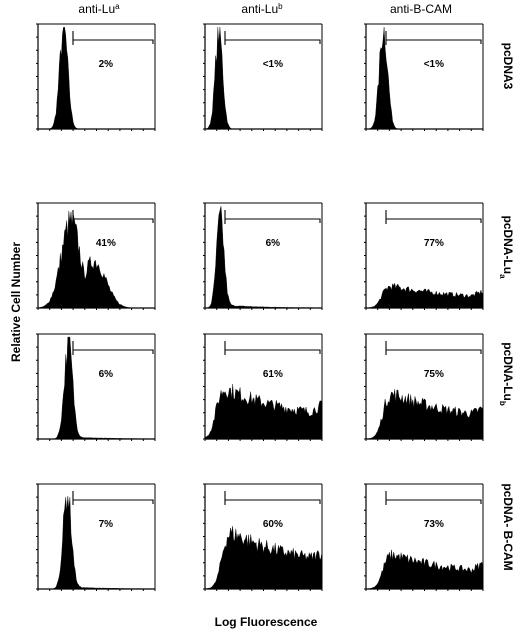 This screenshot has height=636, width=520. Describe the element at coordinates (434, 524) in the screenshot. I see `percent-positive-label: 73%` at that location.